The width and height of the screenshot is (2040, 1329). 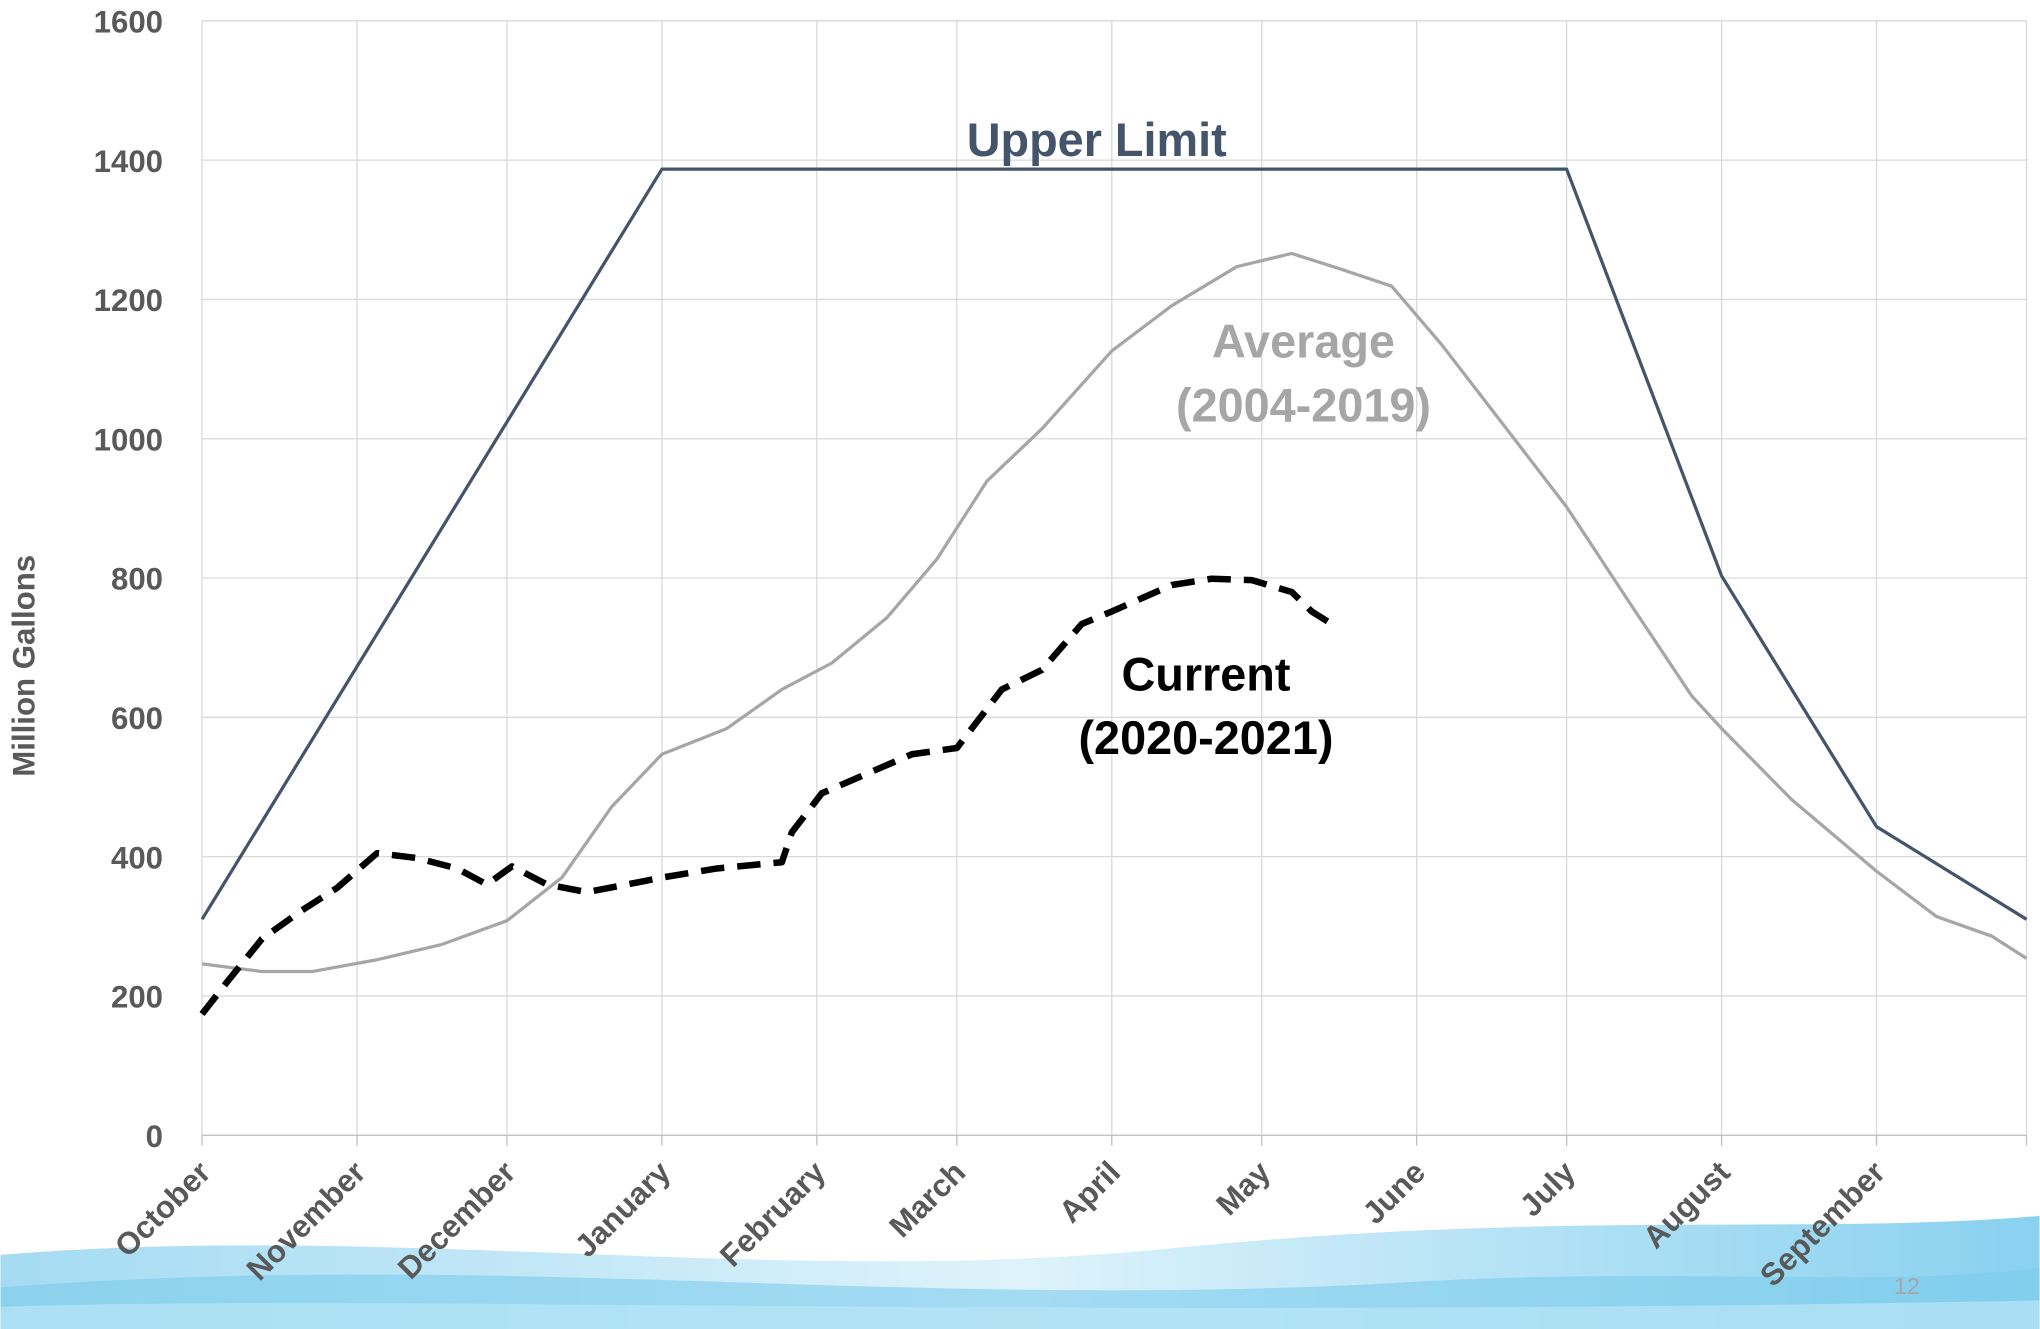 What do you see at coordinates (1303, 342) in the screenshot?
I see `series-label: Average` at bounding box center [1303, 342].